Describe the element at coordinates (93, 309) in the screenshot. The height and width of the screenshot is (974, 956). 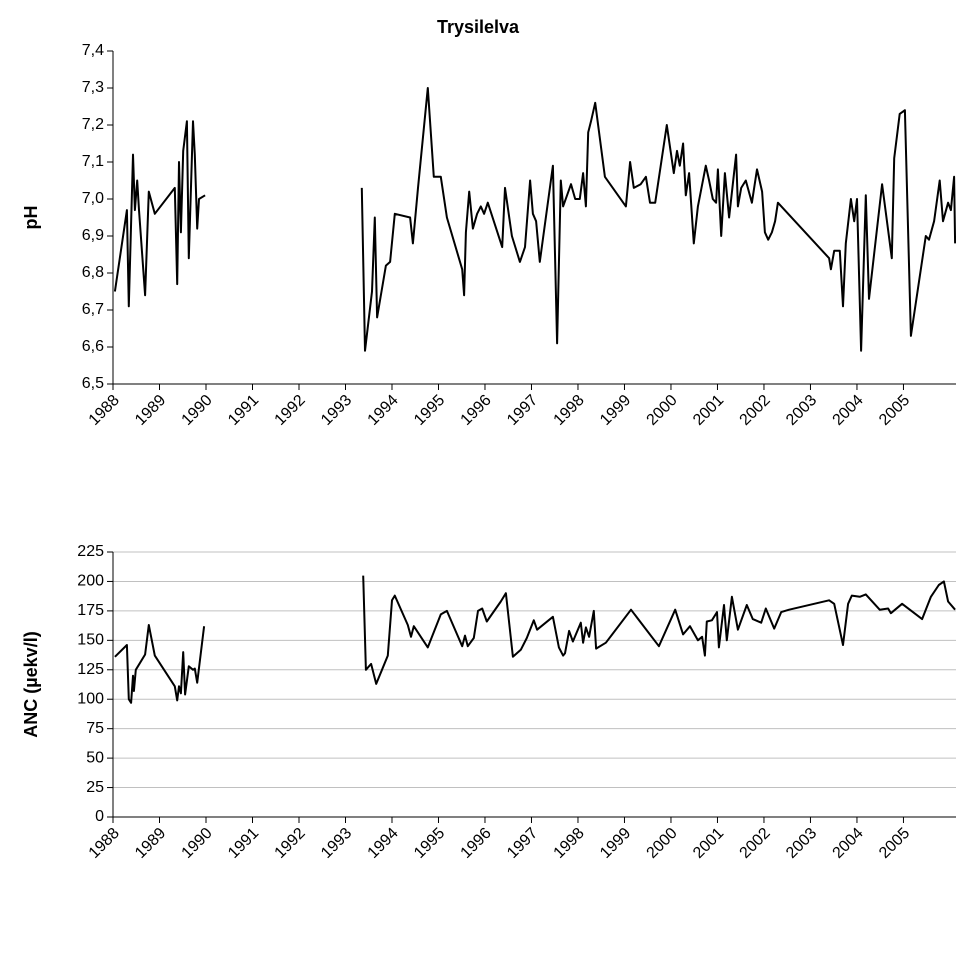
I see `y-tick-label: 6,7` at that location.